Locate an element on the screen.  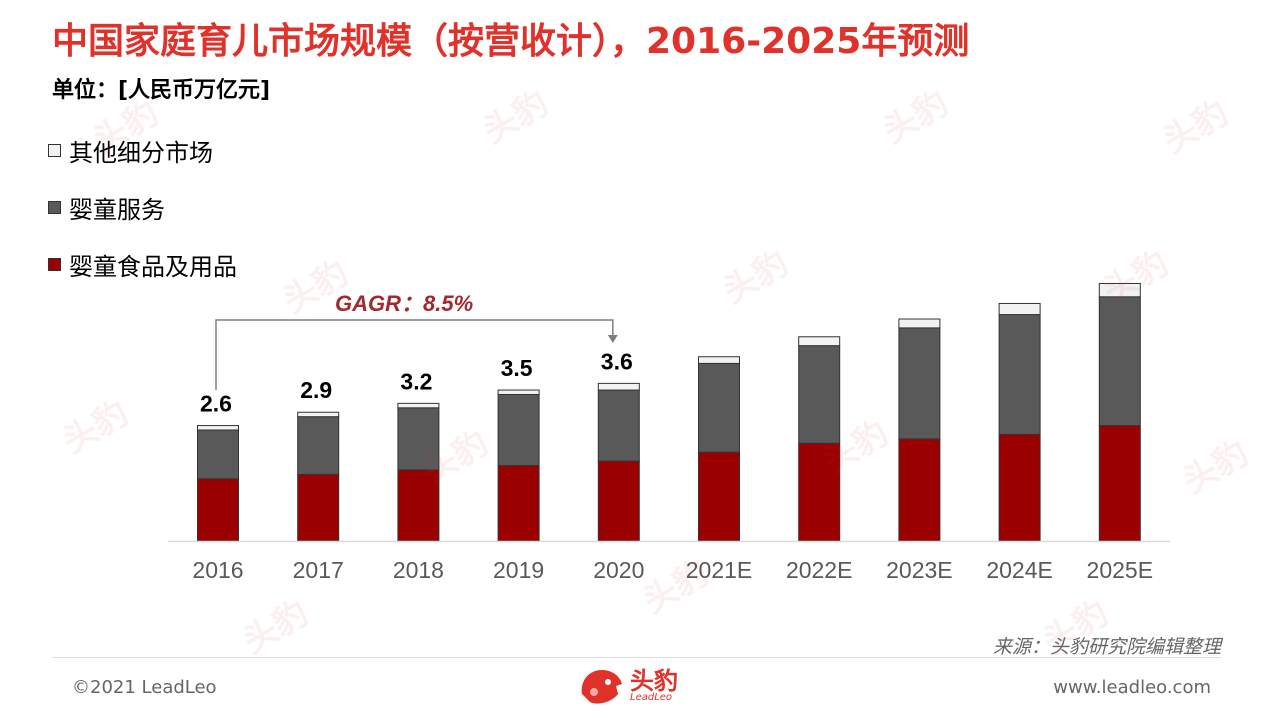
x-tick-label: 2025E is located at coordinates (1120, 570).